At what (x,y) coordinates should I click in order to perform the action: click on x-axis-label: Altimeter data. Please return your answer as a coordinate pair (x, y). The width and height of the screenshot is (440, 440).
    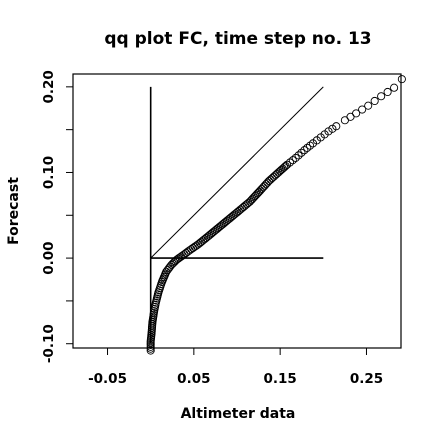
    Looking at the image, I should click on (238, 414).